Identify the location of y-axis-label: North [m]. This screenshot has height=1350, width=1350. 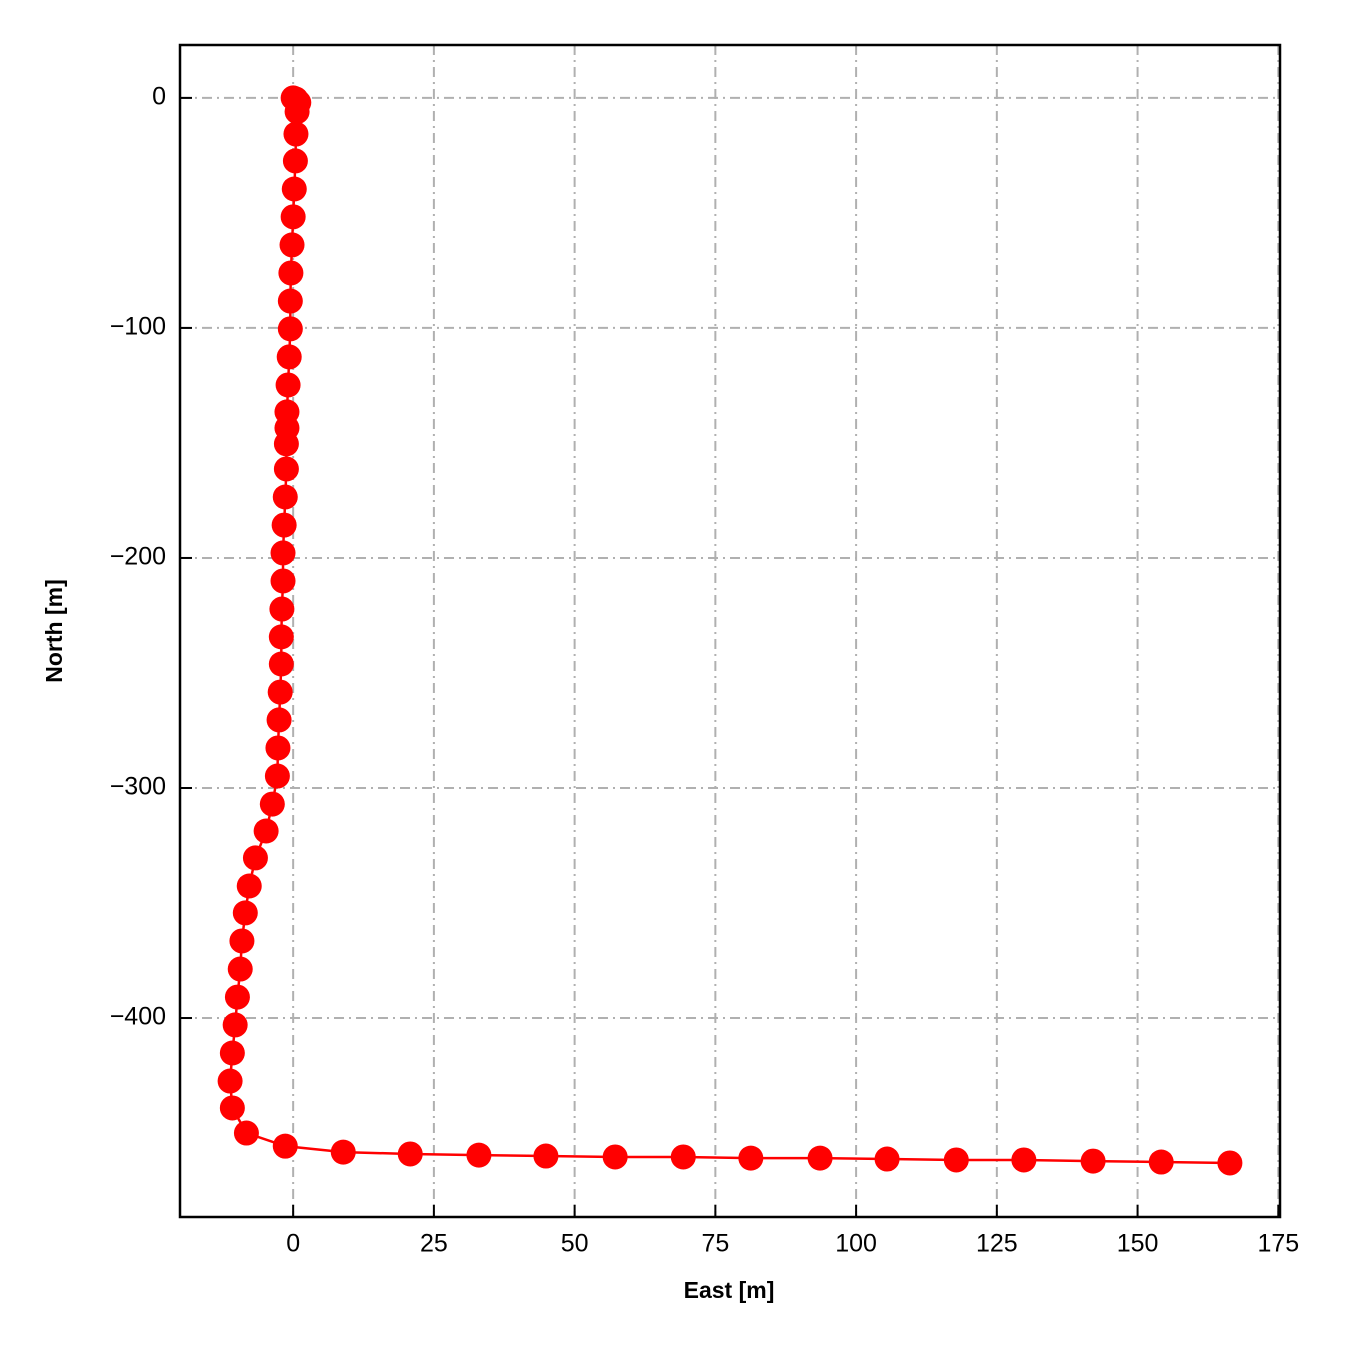
(54, 630).